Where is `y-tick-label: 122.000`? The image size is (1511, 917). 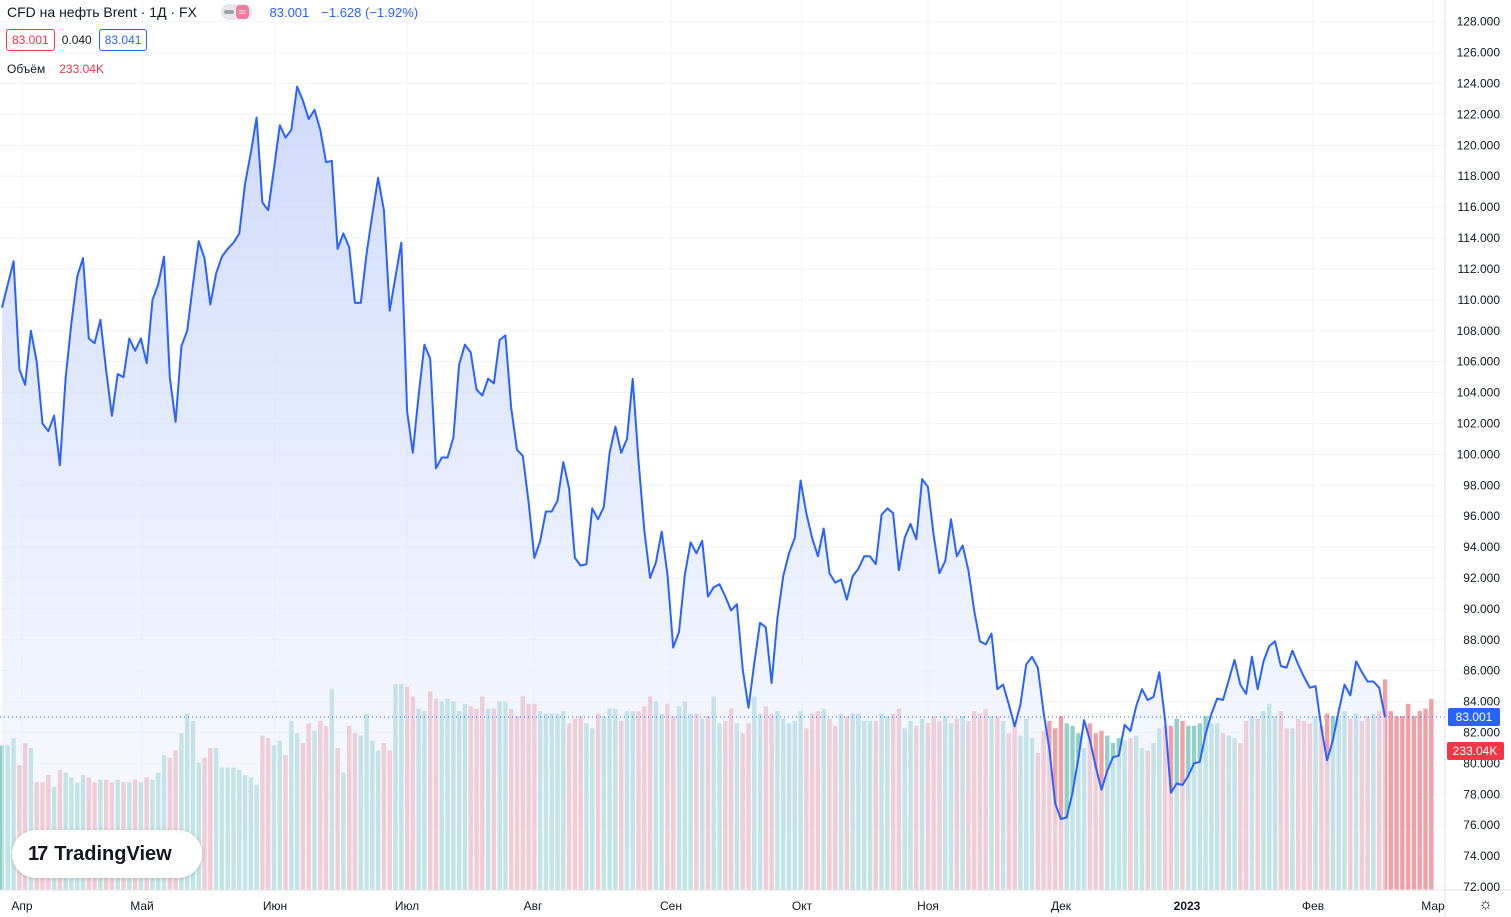 y-tick-label: 122.000 is located at coordinates (1479, 114).